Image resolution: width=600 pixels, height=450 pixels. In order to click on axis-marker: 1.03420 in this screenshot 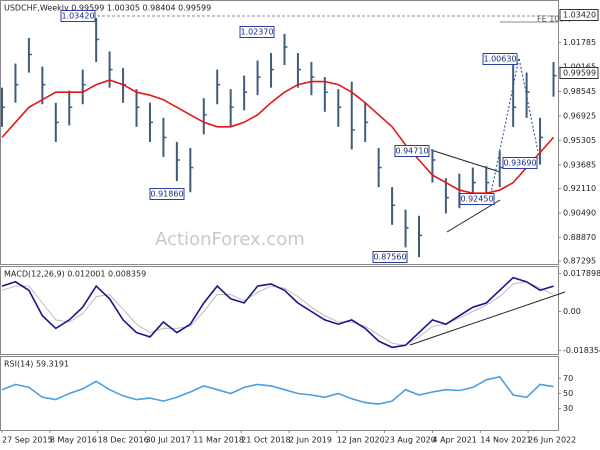, I will do `click(579, 15)`.